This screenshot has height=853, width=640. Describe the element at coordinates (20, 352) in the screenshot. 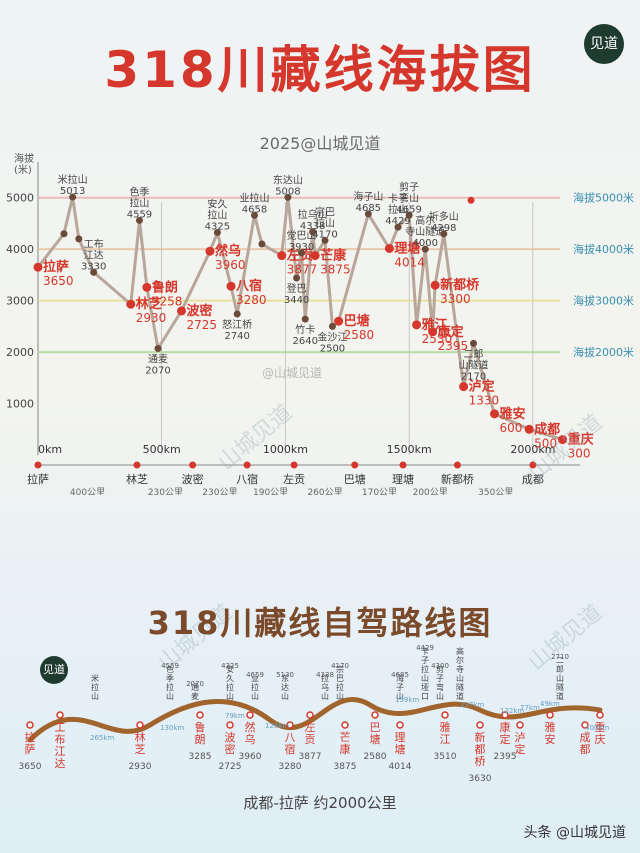

I see `y-tick-label: 2000` at that location.